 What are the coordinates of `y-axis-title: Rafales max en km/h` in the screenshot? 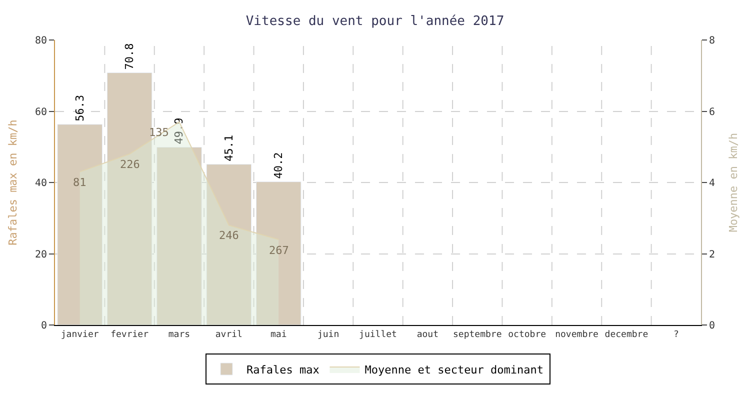 It's located at (13, 183).